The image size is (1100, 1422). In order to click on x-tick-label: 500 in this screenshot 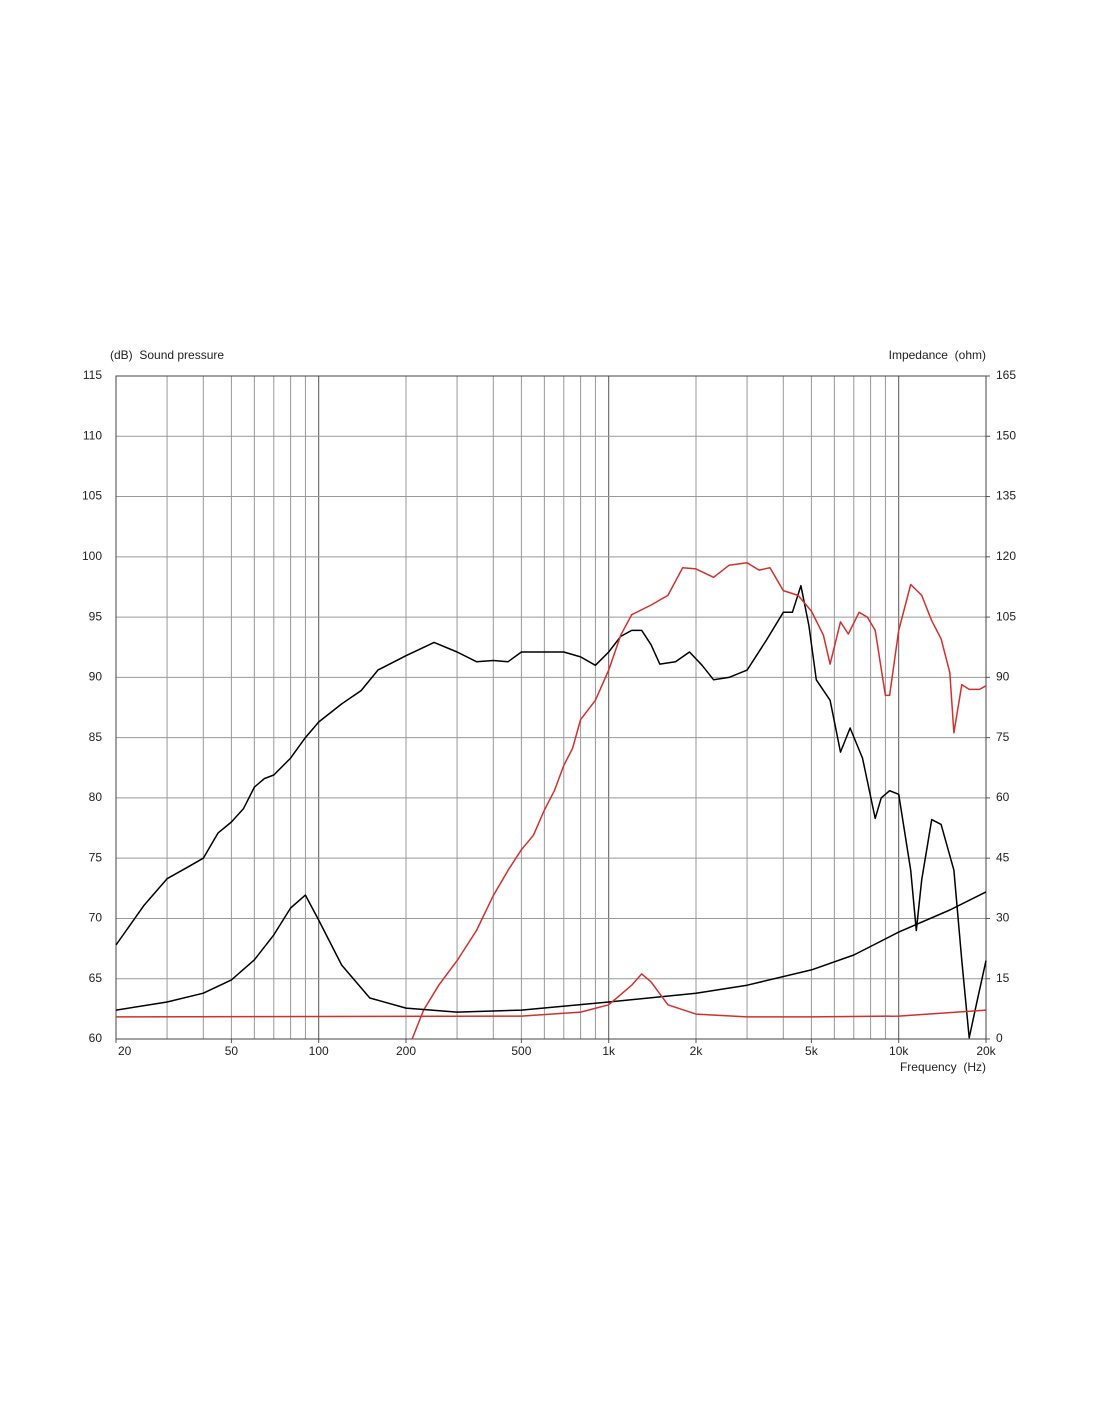, I will do `click(521, 1051)`.